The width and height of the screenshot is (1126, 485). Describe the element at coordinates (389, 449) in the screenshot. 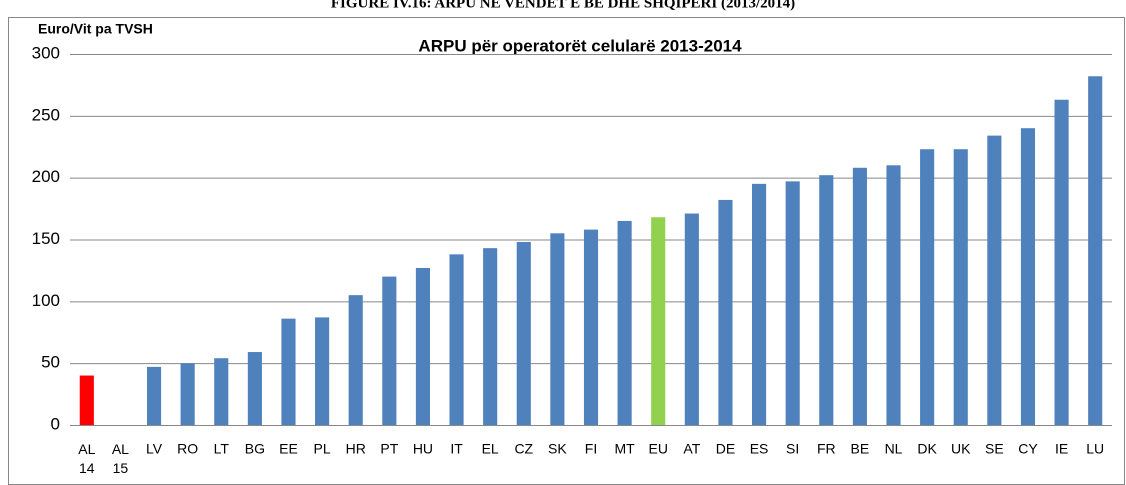

I see `x-tick-label: PT` at that location.